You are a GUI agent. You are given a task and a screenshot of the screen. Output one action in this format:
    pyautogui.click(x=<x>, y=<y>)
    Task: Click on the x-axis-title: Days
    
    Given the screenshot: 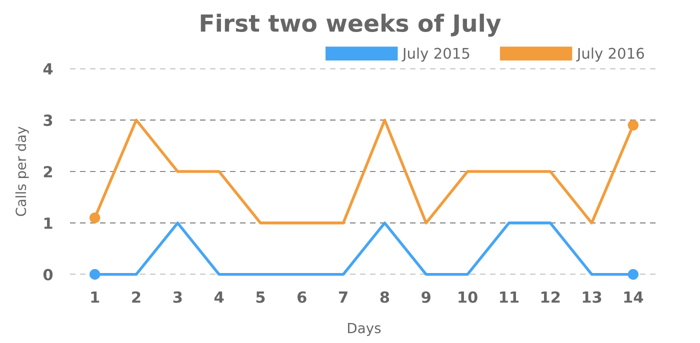 What is the action you would take?
    pyautogui.click(x=364, y=329)
    